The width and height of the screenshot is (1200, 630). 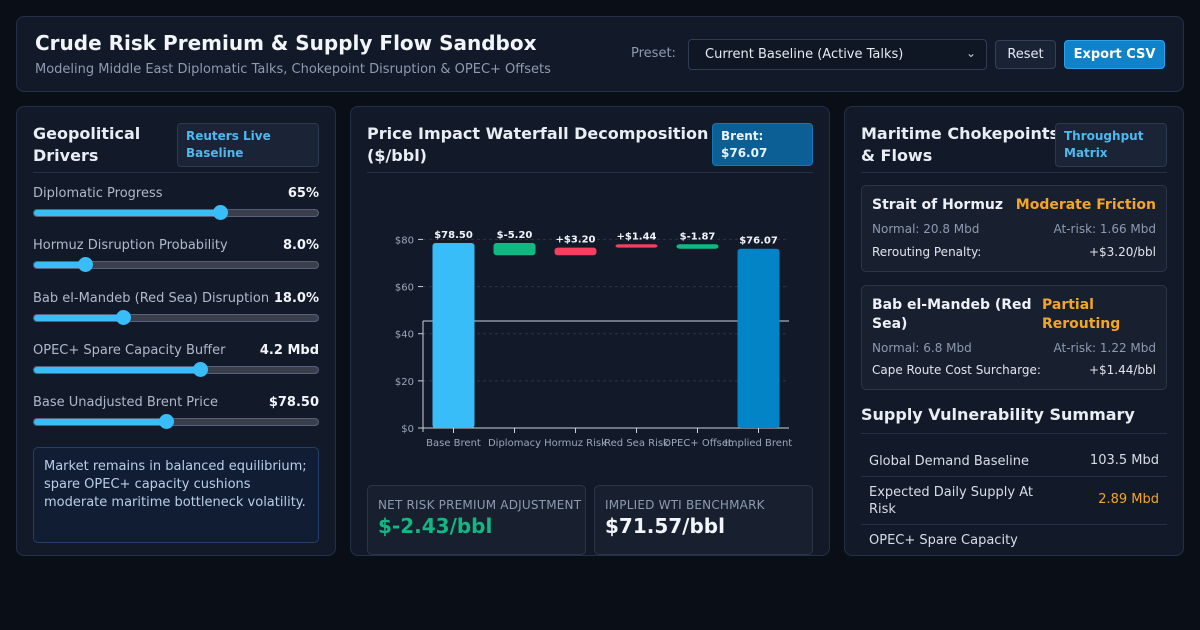 What do you see at coordinates (1014, 460) in the screenshot?
I see `summary-row-demand: Global Demand Baseline 103.5 Mbd` at bounding box center [1014, 460].